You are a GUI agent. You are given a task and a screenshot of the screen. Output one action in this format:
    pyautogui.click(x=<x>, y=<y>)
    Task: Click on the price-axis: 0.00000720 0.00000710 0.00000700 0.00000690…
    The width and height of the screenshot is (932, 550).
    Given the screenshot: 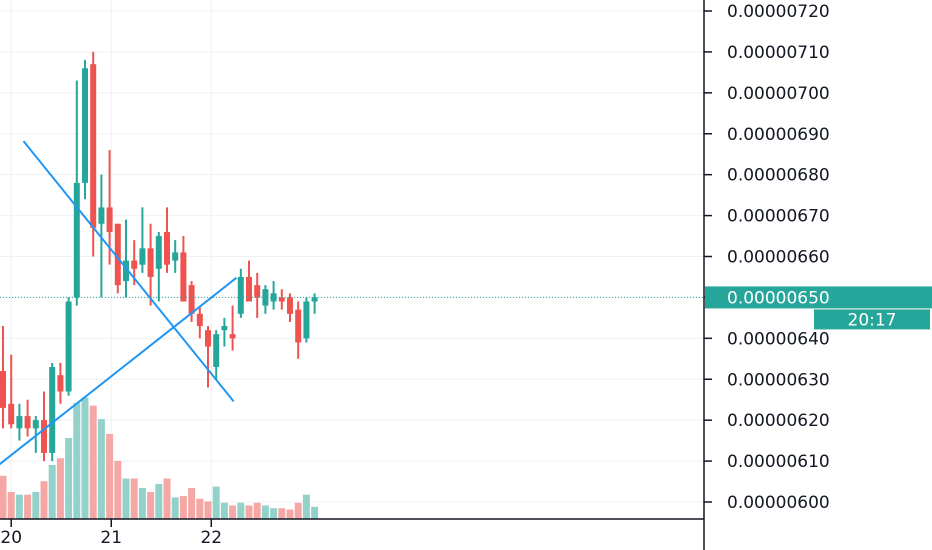 What is the action you would take?
    pyautogui.click(x=767, y=257)
    